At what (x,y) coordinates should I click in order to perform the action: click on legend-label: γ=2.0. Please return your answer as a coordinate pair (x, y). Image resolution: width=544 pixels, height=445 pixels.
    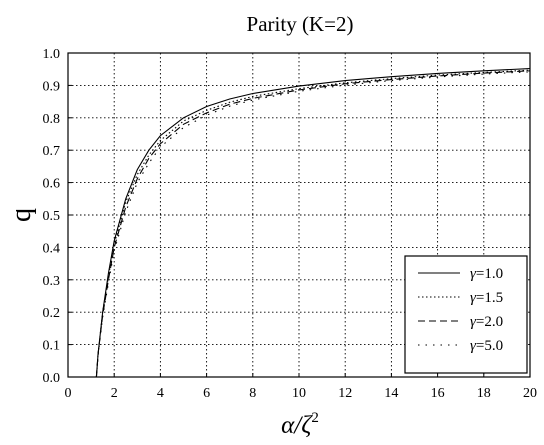
    Looking at the image, I should click on (486, 322).